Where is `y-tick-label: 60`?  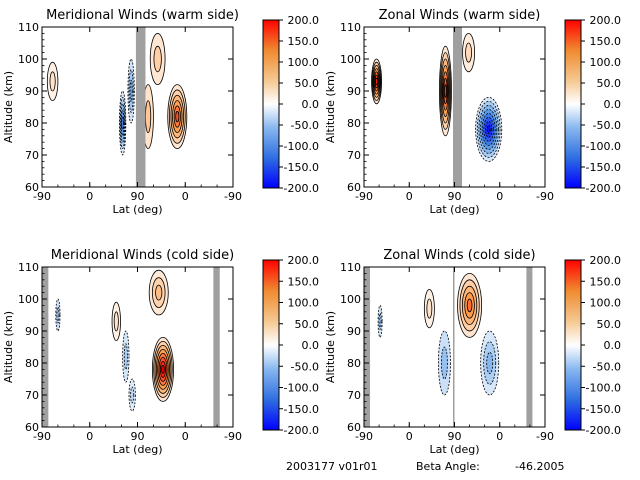 y-tick-label: 60 is located at coordinates (354, 427).